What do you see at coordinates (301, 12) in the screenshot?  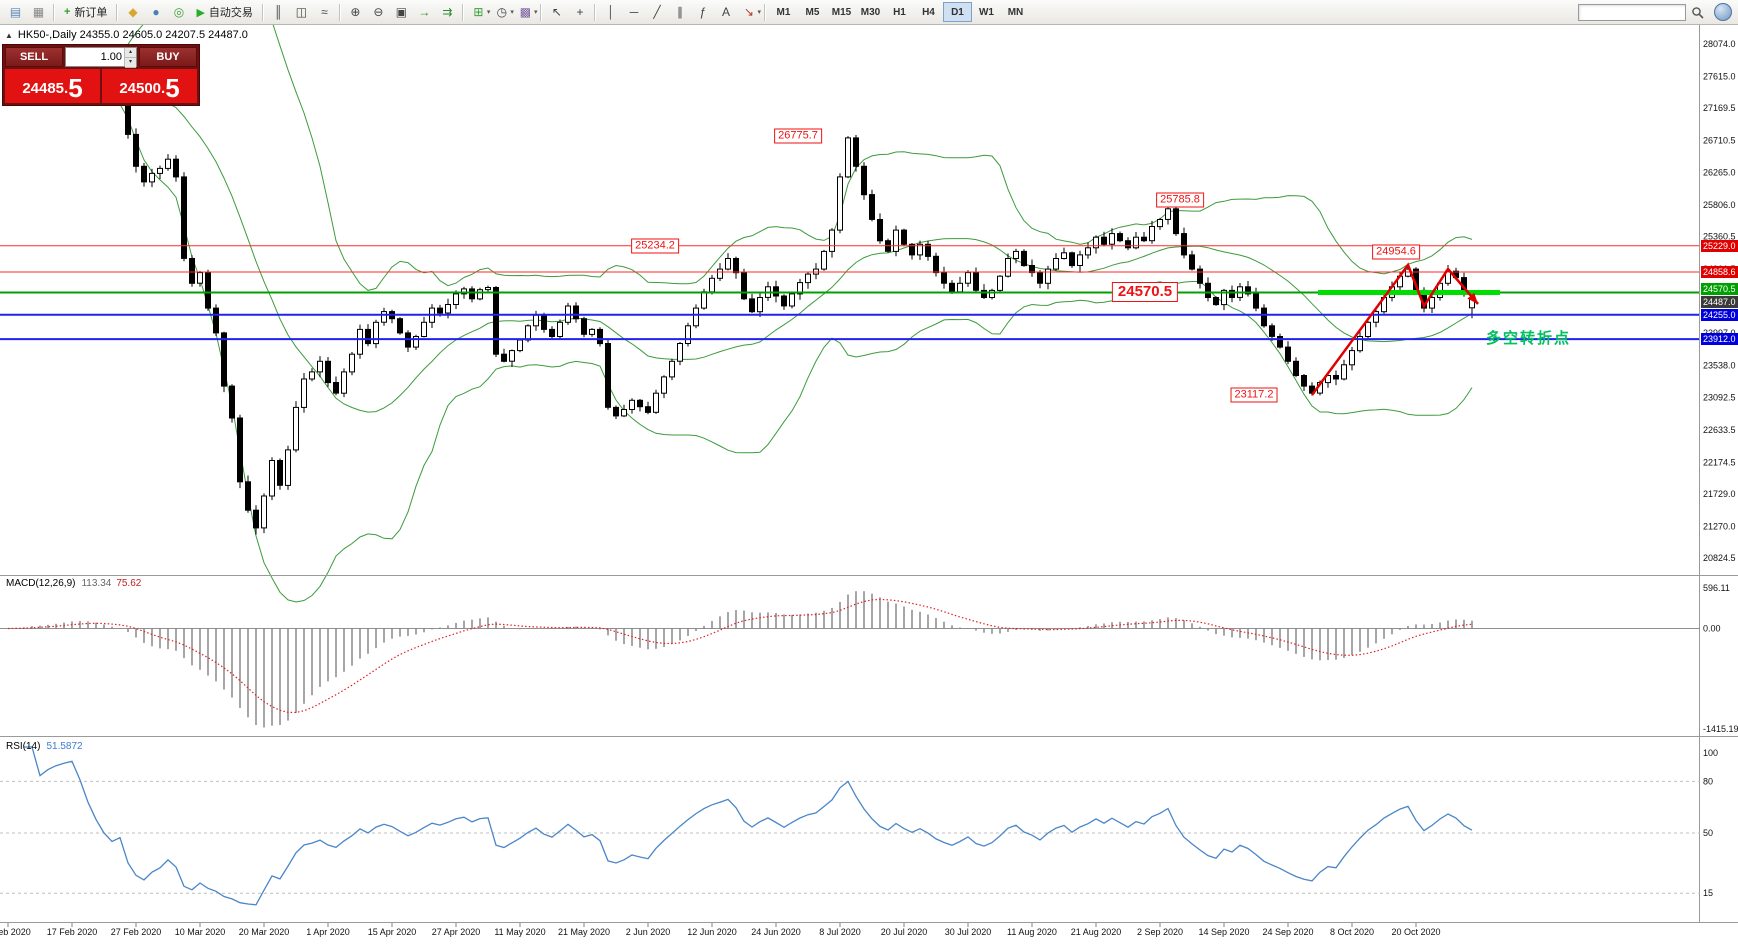 I see `candlestick-chart-icon: ◫` at bounding box center [301, 12].